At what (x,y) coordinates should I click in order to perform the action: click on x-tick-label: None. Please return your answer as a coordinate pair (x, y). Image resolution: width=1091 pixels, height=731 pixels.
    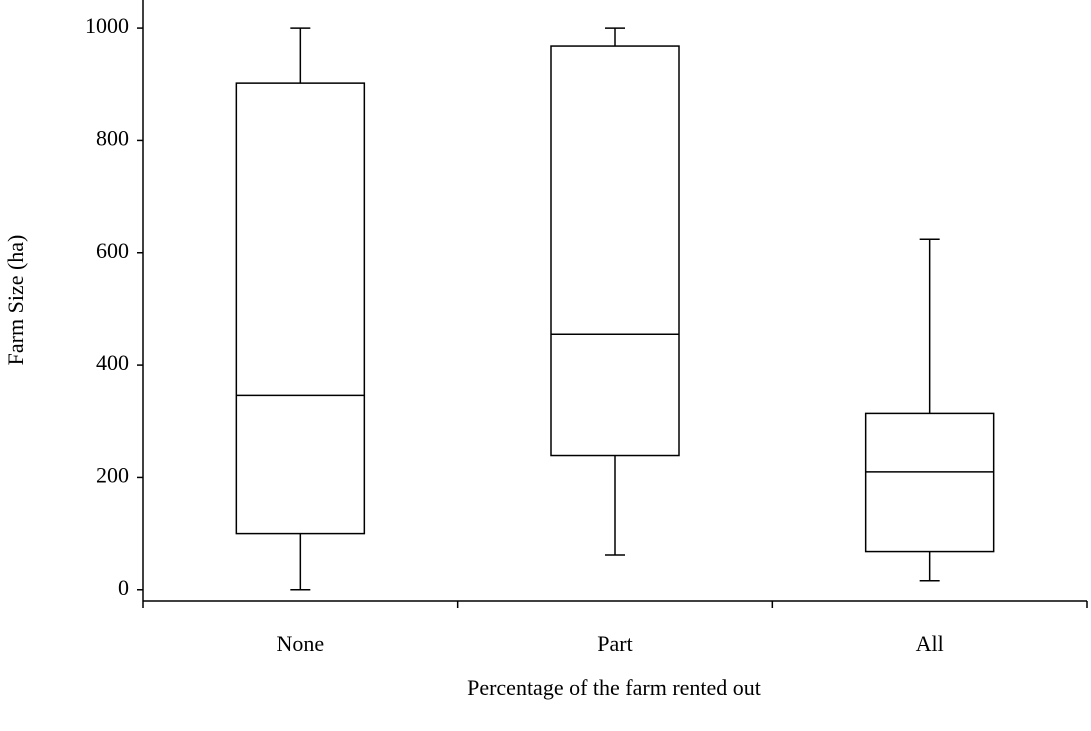
    Looking at the image, I should click on (301, 643).